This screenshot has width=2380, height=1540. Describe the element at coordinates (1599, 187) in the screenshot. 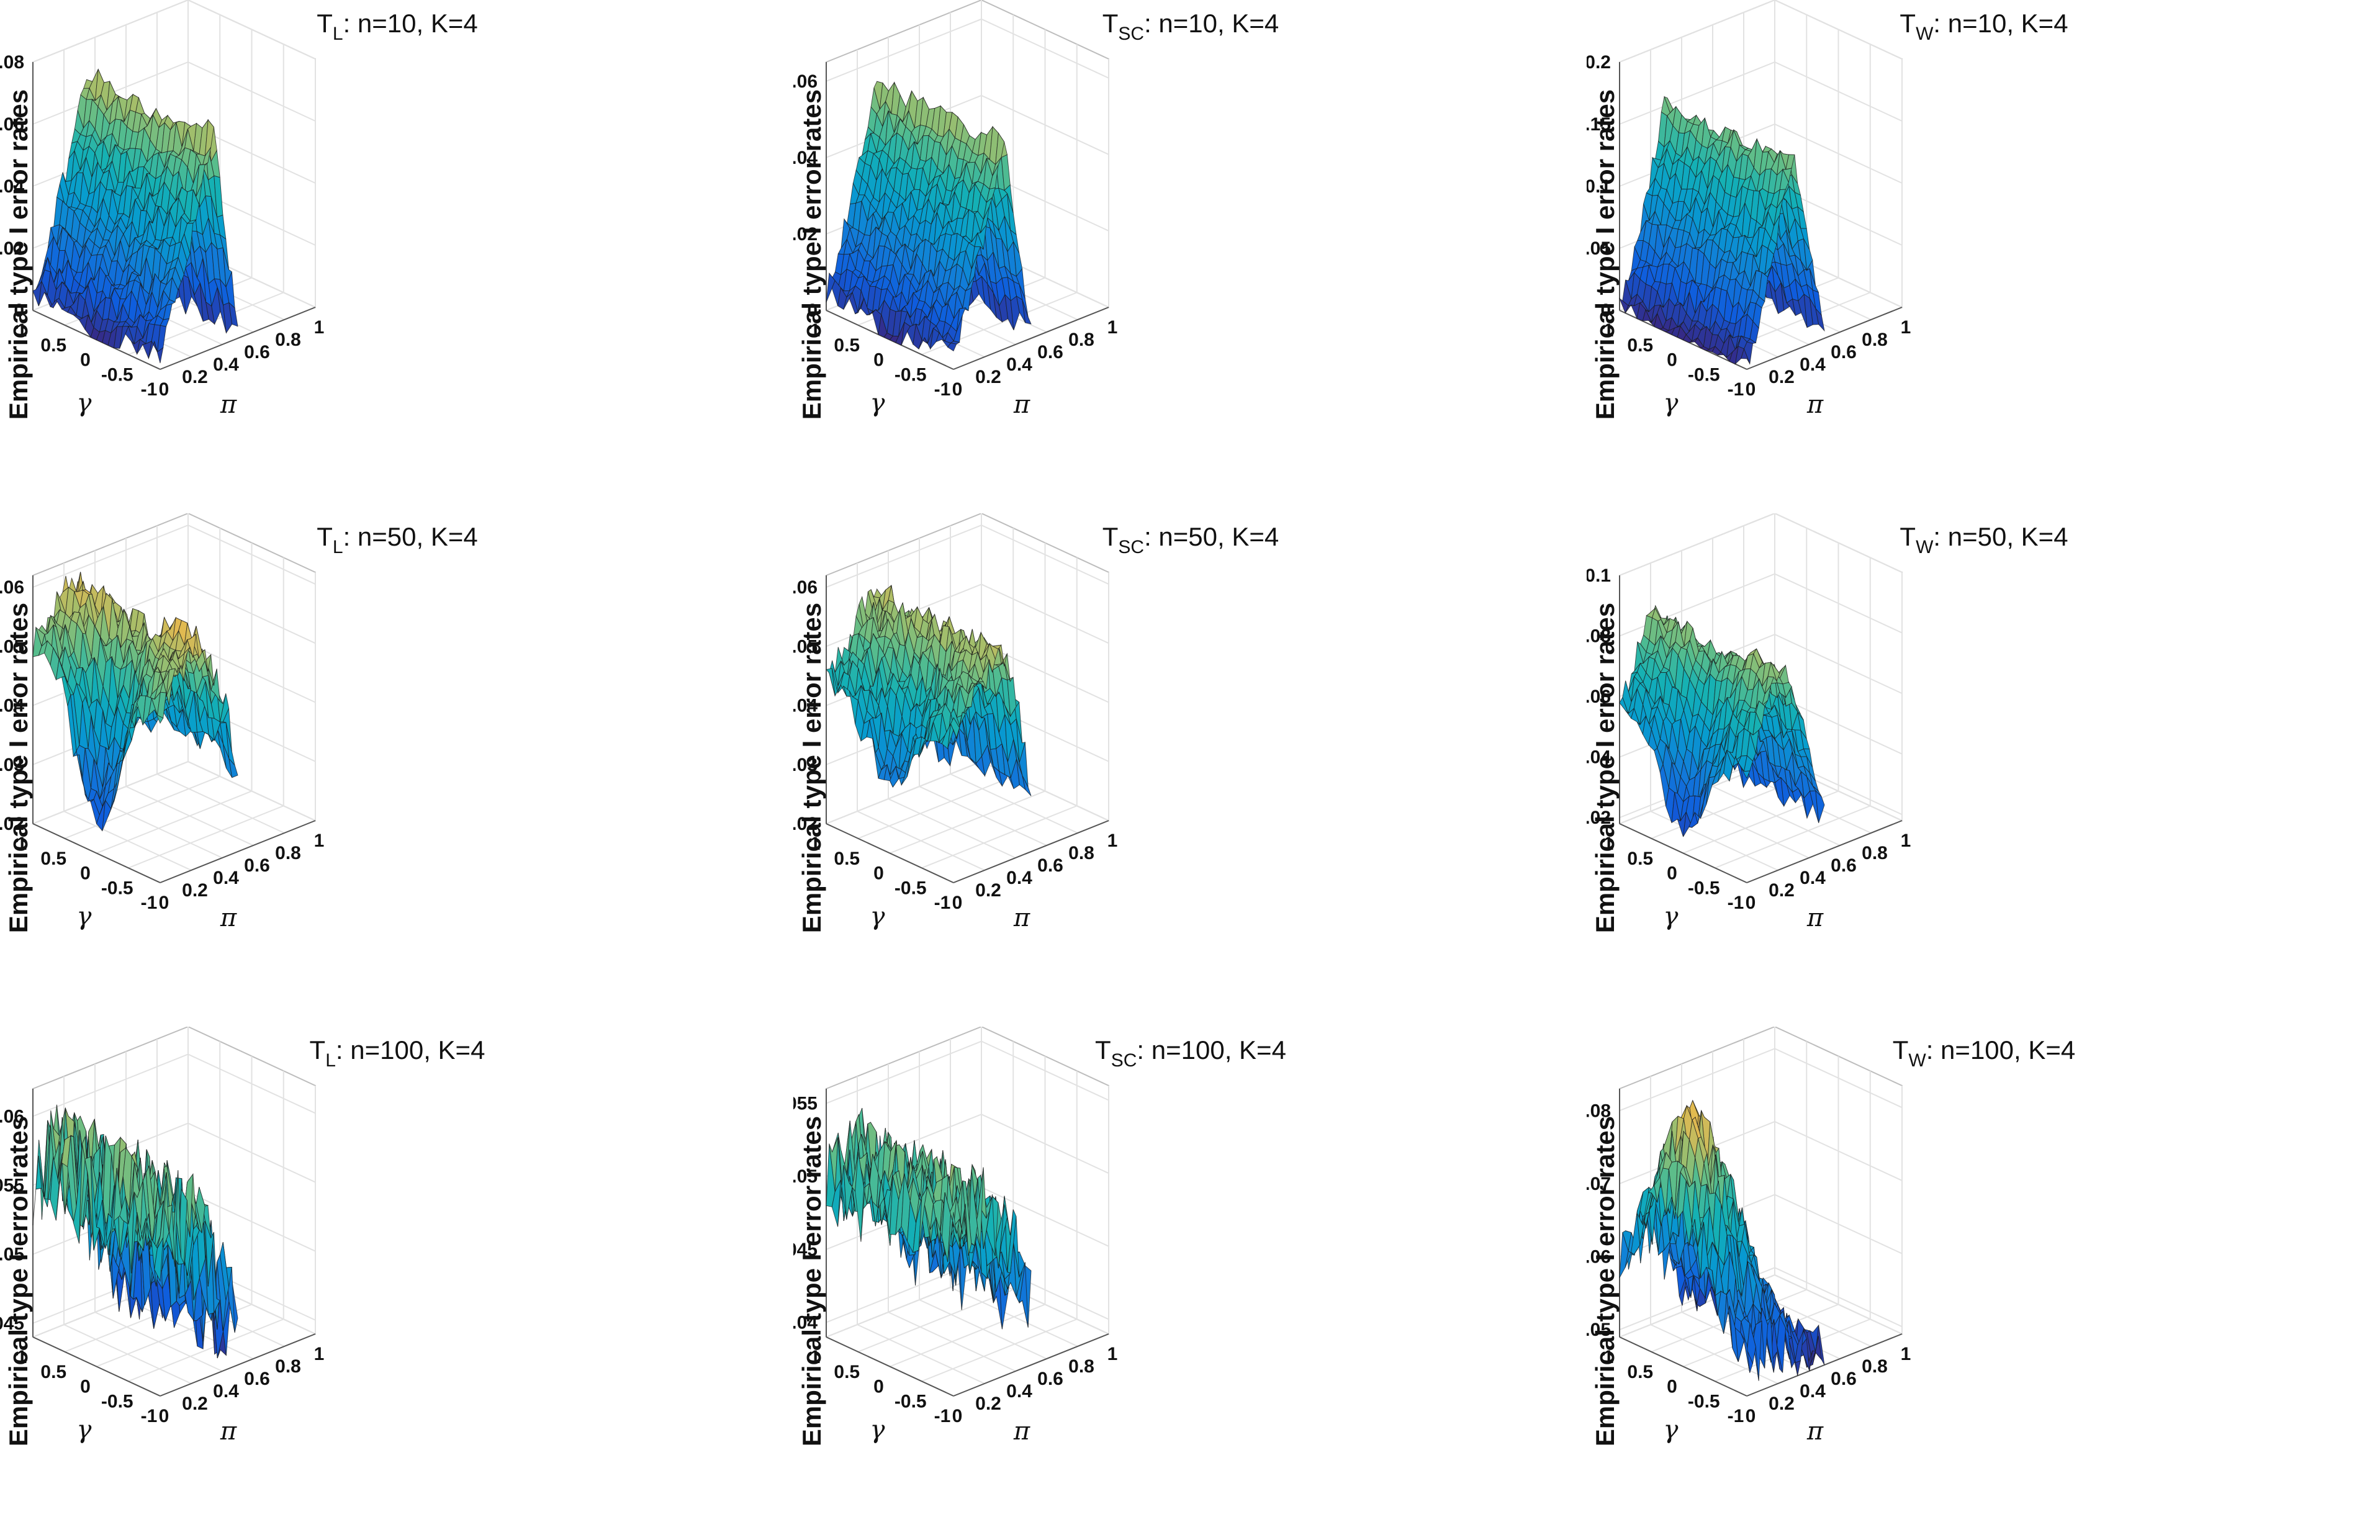

I see `z-tick-label: 0.1` at that location.